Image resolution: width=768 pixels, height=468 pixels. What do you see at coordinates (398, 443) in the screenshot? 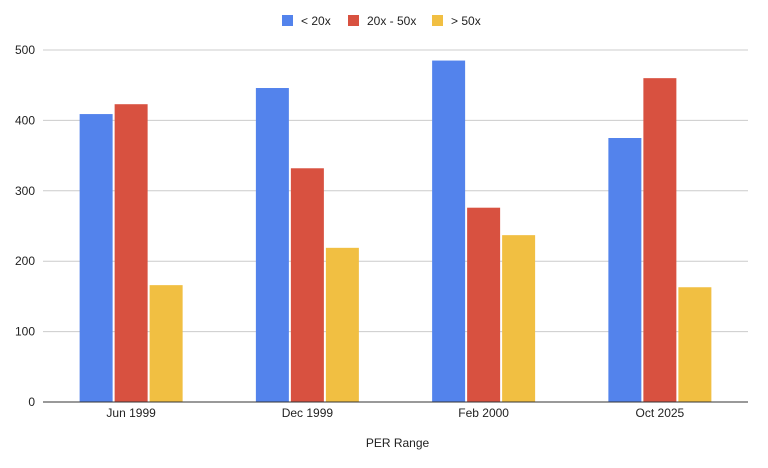
I see `x-axis-title: PER Range` at bounding box center [398, 443].